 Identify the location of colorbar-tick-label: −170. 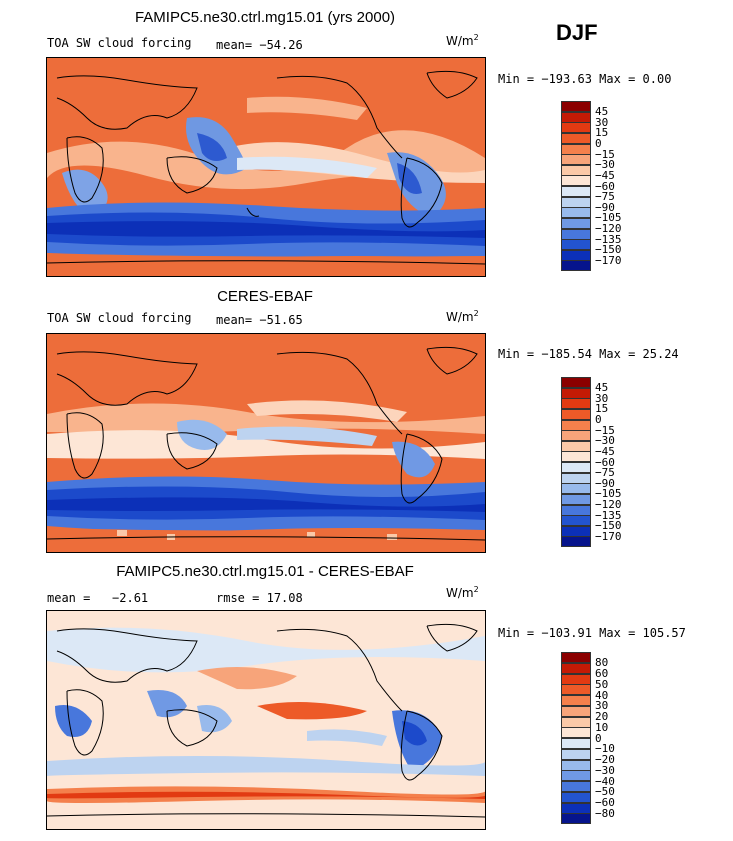
(608, 536).